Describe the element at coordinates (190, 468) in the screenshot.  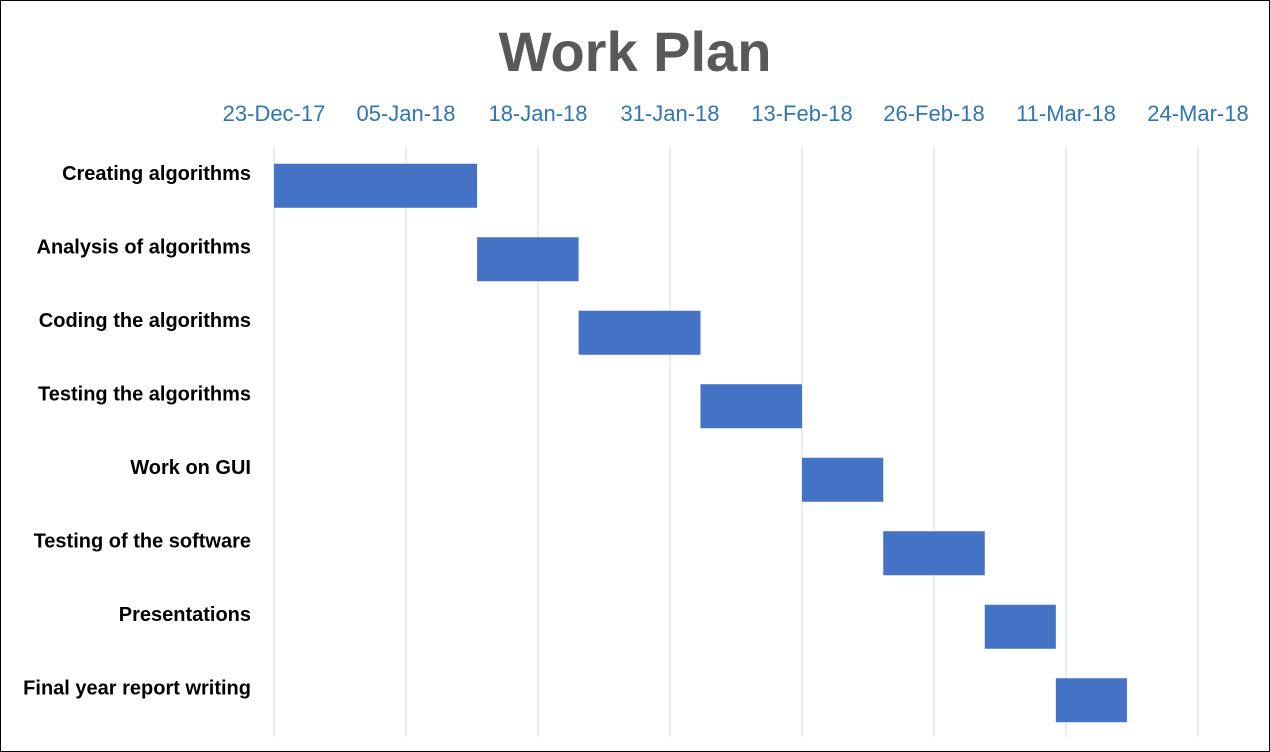
I see `task-label: Work on GUI` at that location.